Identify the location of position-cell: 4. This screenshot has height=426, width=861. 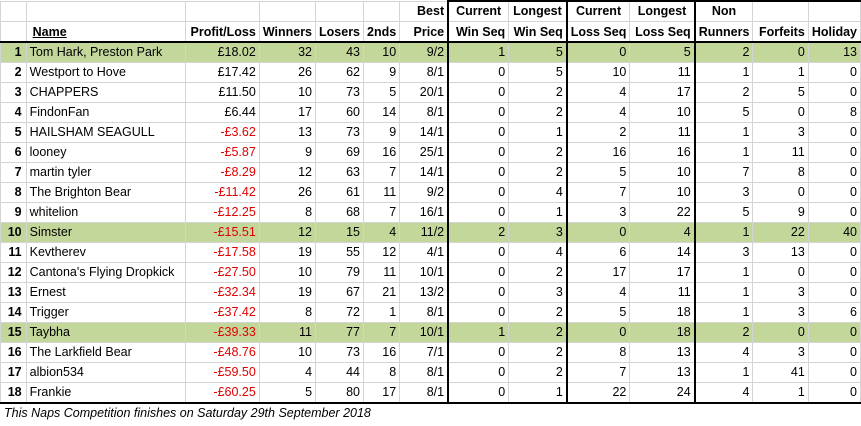
(13, 112).